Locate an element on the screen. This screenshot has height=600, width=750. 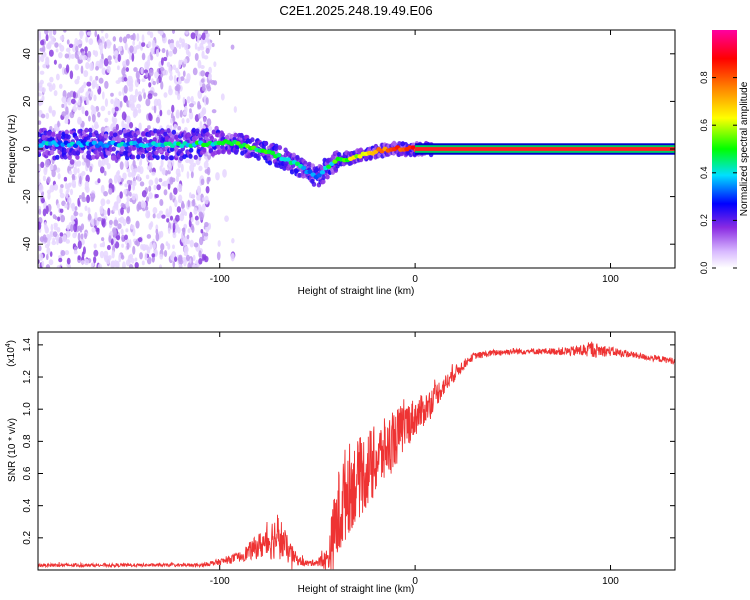
colorbar-tick-label: 0.0 is located at coordinates (704, 268).